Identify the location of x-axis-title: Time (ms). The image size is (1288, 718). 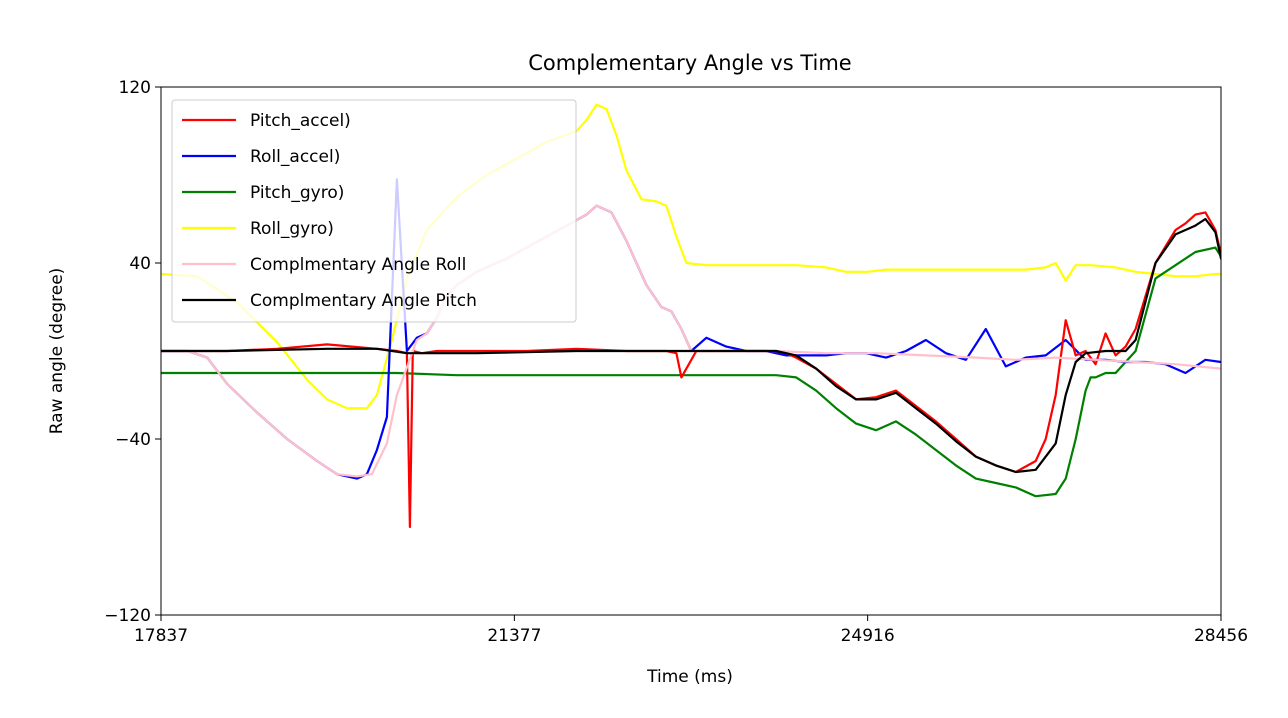
(689, 677).